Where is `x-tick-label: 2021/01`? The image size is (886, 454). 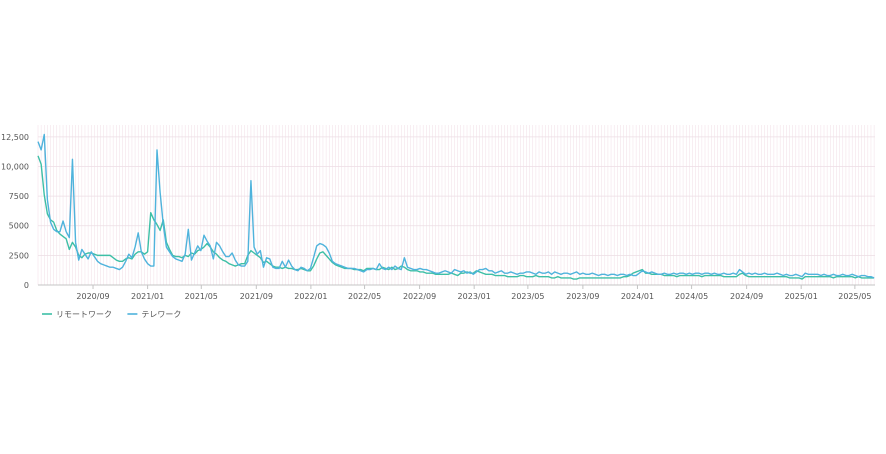 x-tick-label: 2021/01 is located at coordinates (147, 296).